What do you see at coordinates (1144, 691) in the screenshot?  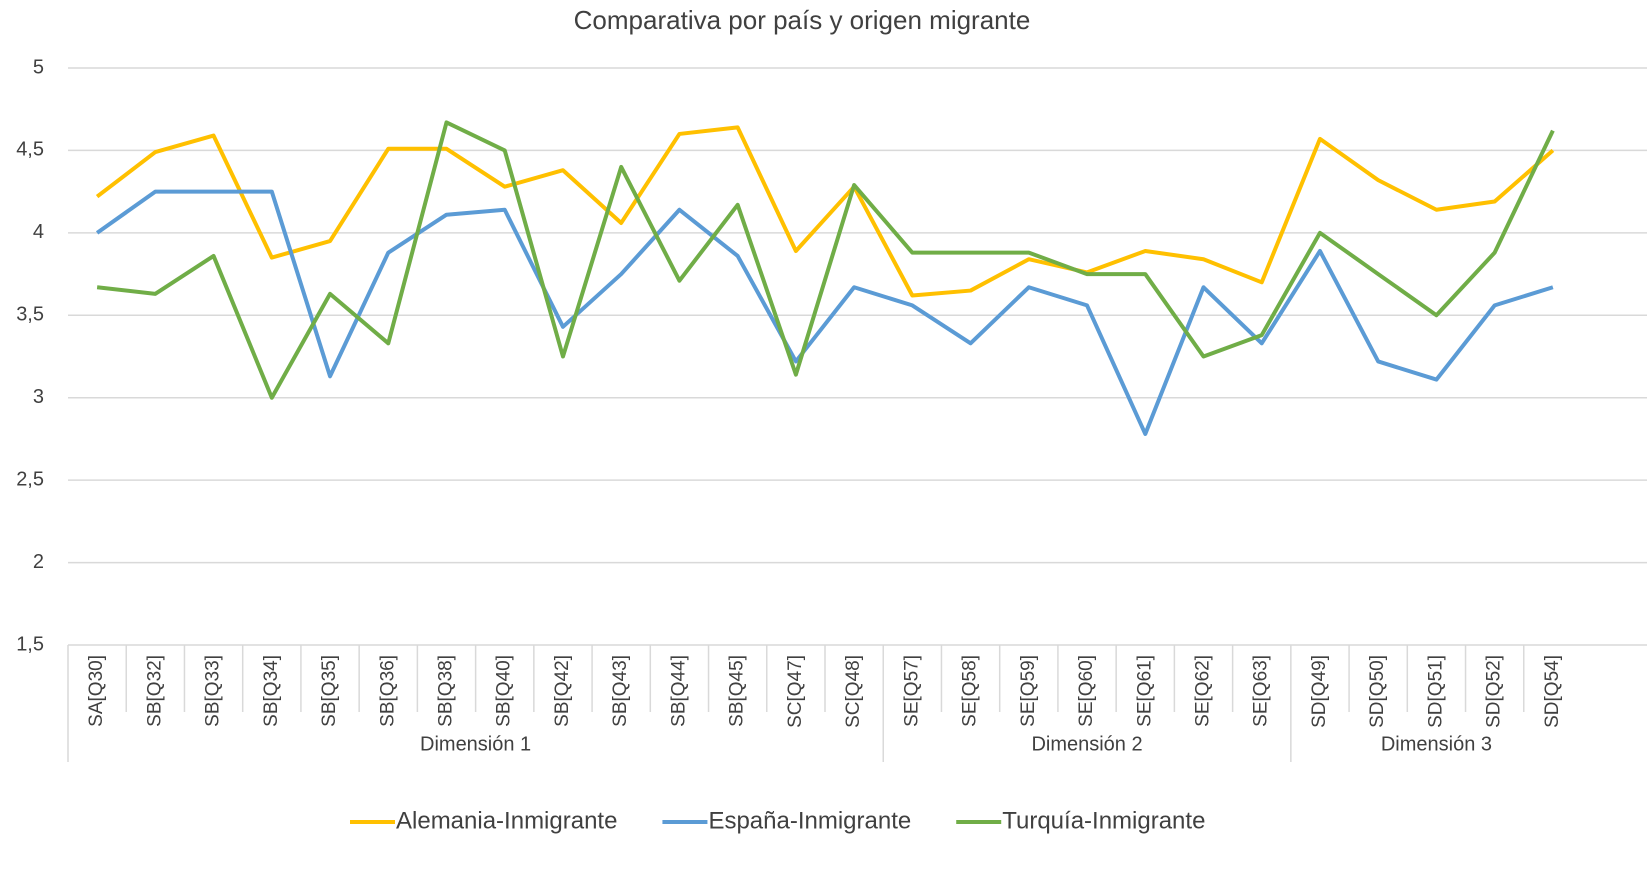 I see `x-tick-label: SE[Q61]` at bounding box center [1144, 691].